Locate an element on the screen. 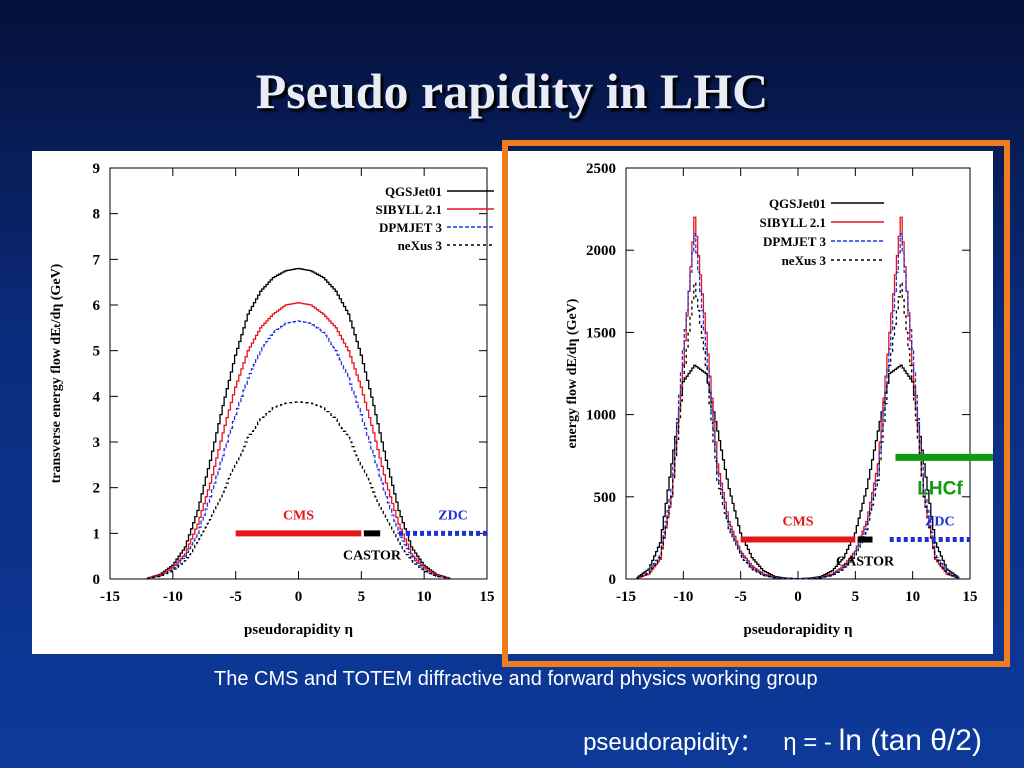 This screenshot has height=768, width=1024. lhcf-label: LHCf is located at coordinates (940, 488).